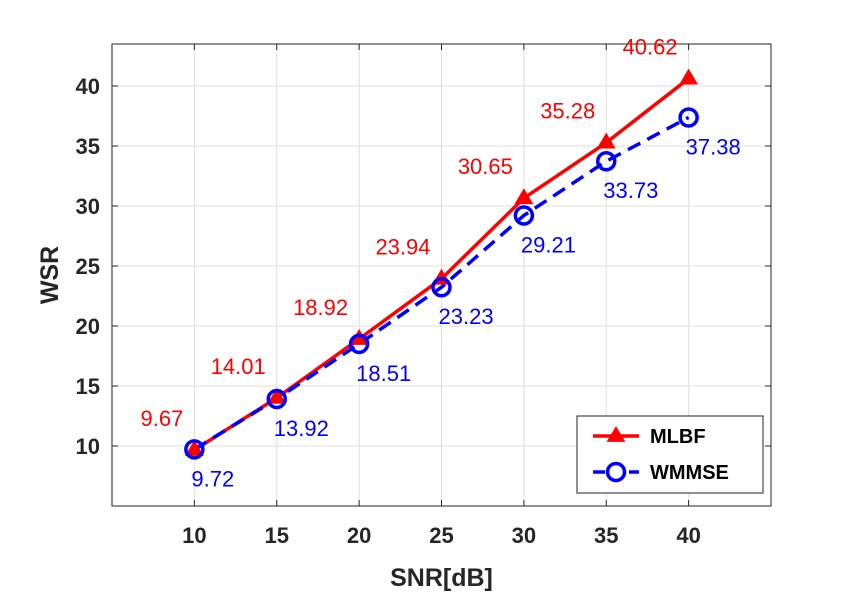 The height and width of the screenshot is (594, 861). Describe the element at coordinates (441, 578) in the screenshot. I see `x-axis-label: SNR[dB]` at that location.